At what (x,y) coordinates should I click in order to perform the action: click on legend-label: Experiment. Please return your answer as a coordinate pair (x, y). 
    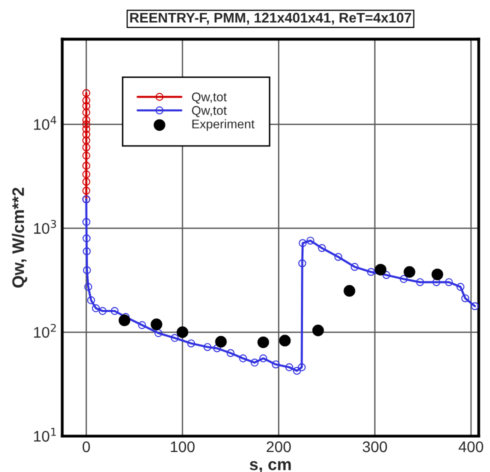
    Looking at the image, I should click on (223, 125).